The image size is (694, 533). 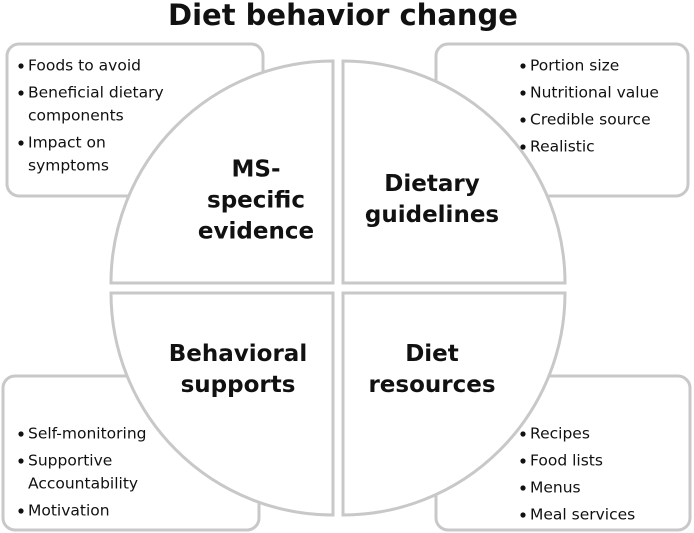 I want to click on list-item: Portion size, so click(x=574, y=66).